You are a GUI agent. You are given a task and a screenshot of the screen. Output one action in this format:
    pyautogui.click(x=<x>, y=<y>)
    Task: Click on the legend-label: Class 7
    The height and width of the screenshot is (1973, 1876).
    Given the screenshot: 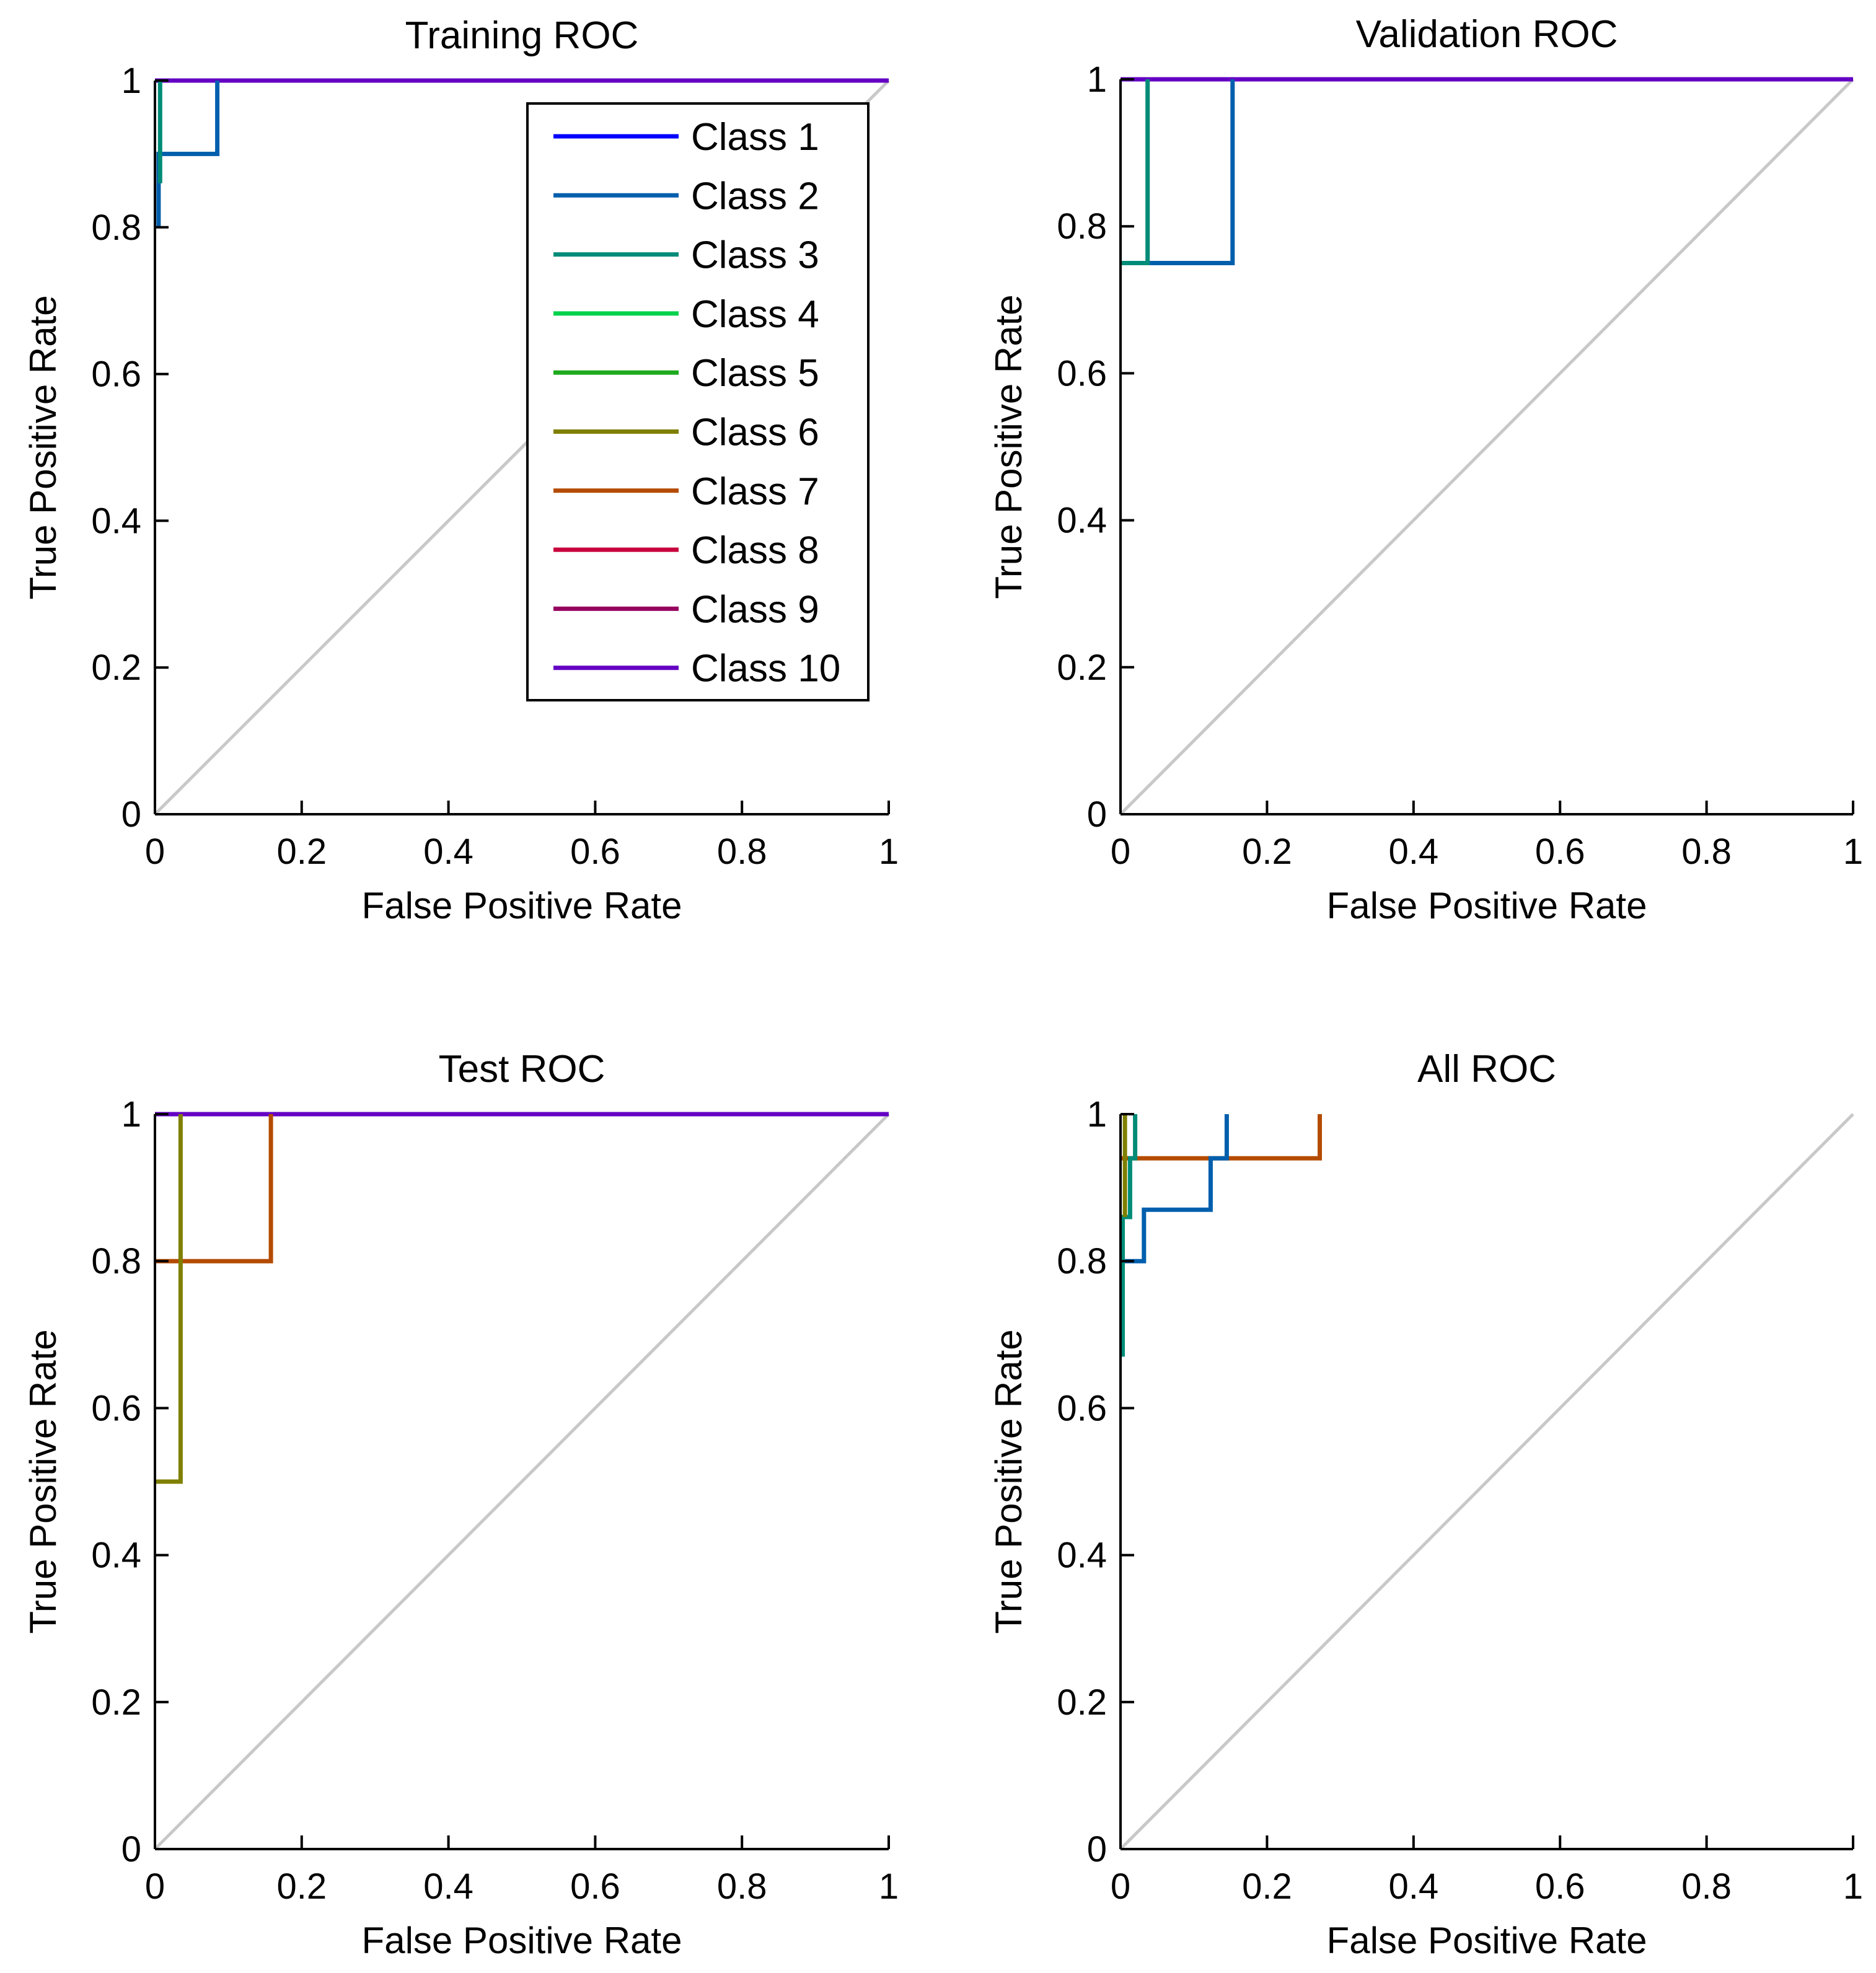 What is the action you would take?
    pyautogui.click(x=755, y=491)
    